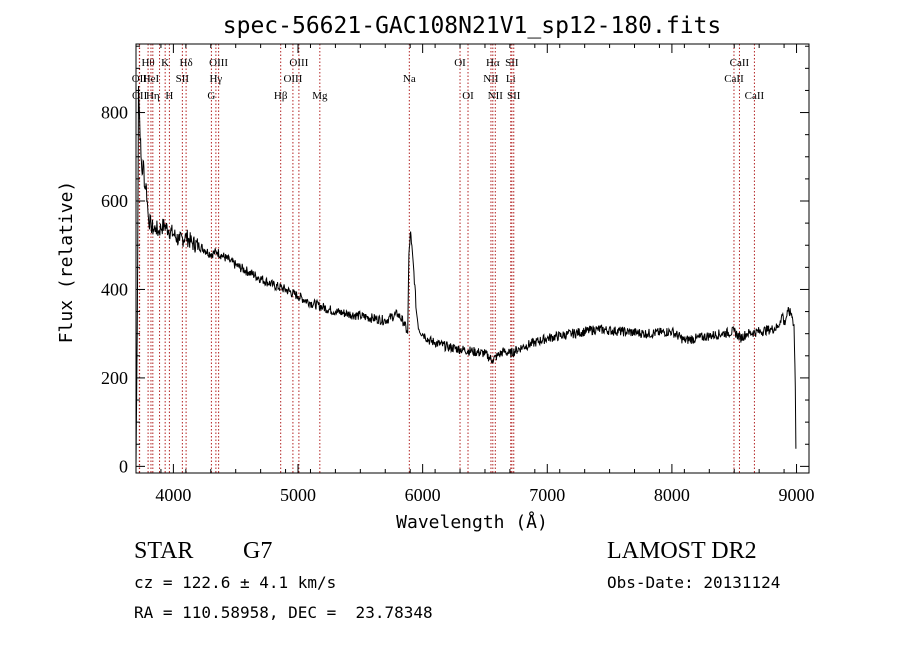 The width and height of the screenshot is (900, 649). I want to click on line-label-13: Hβ, so click(281, 96).